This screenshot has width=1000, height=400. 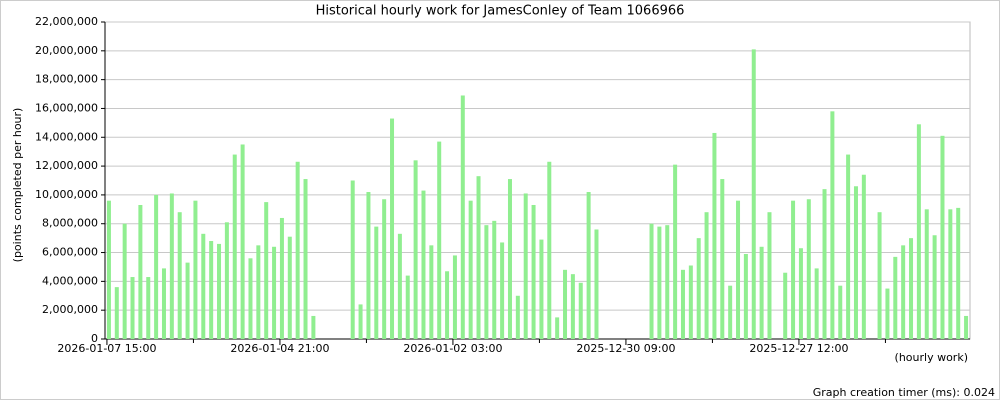 What do you see at coordinates (66, 107) in the screenshot?
I see `y-tick-label: 16,000,000` at bounding box center [66, 107].